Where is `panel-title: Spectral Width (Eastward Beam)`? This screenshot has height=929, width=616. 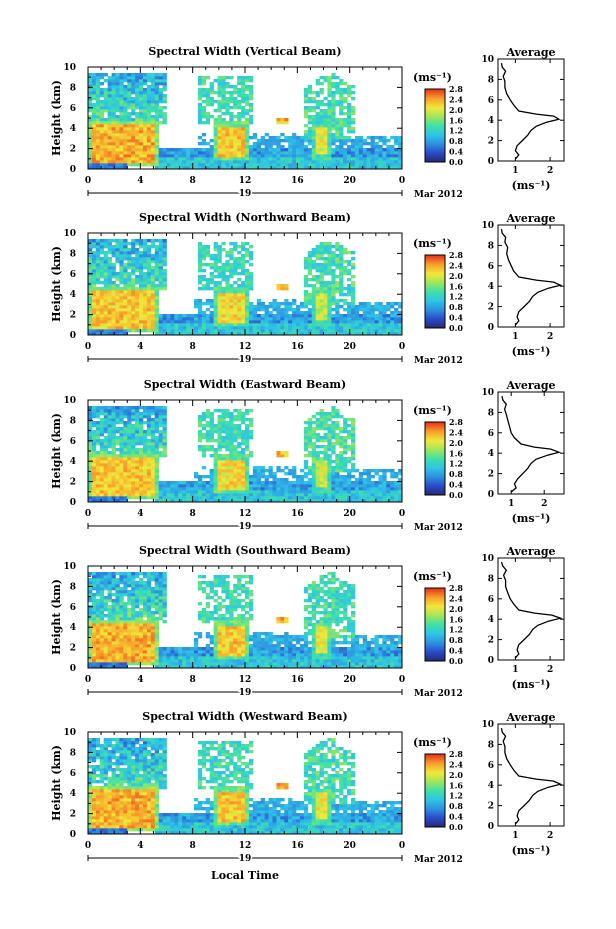
panel-title: Spectral Width (Eastward Beam) is located at coordinates (245, 384).